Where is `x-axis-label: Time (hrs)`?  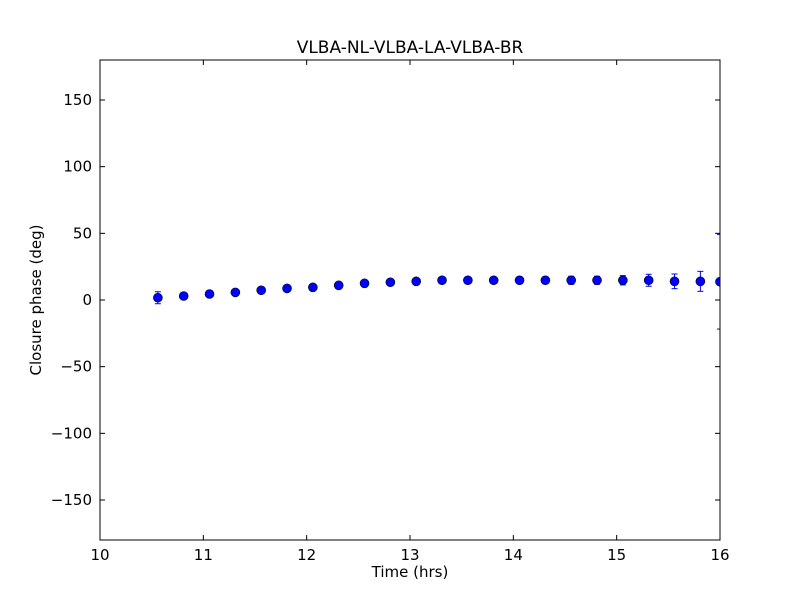 x-axis-label: Time (hrs) is located at coordinates (410, 572).